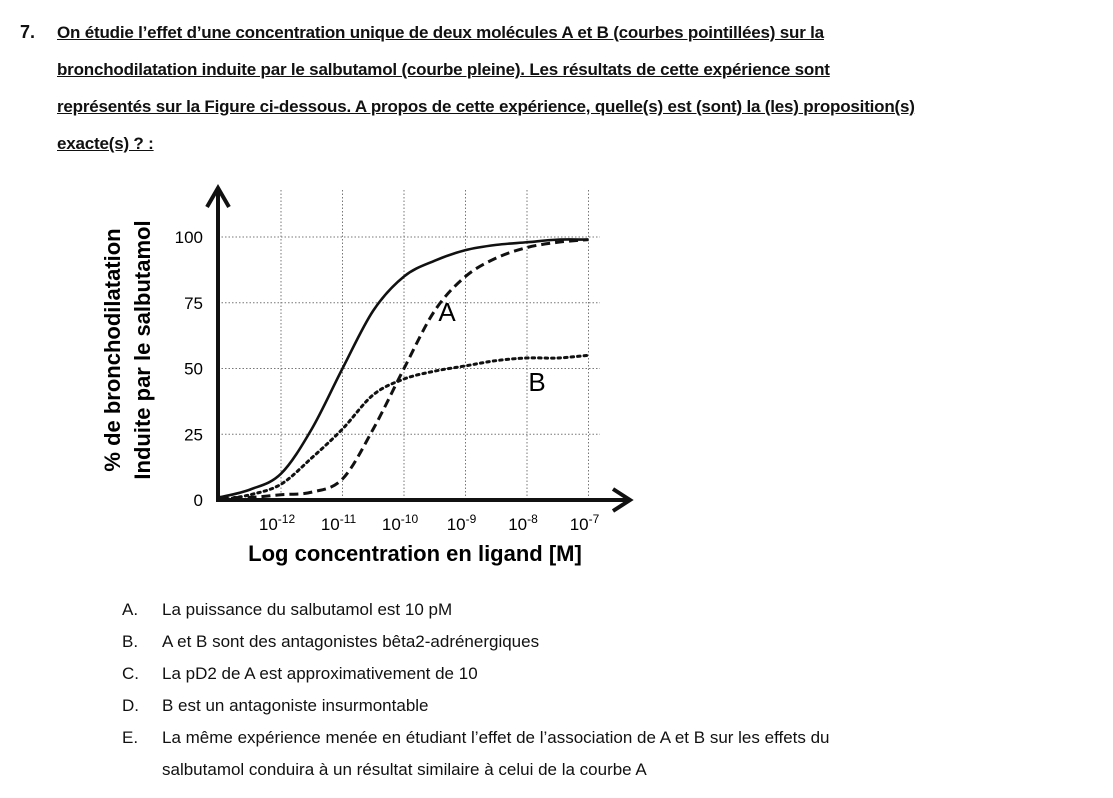 This screenshot has height=798, width=1113. Describe the element at coordinates (404, 427) in the screenshot. I see `series-line-b` at that location.